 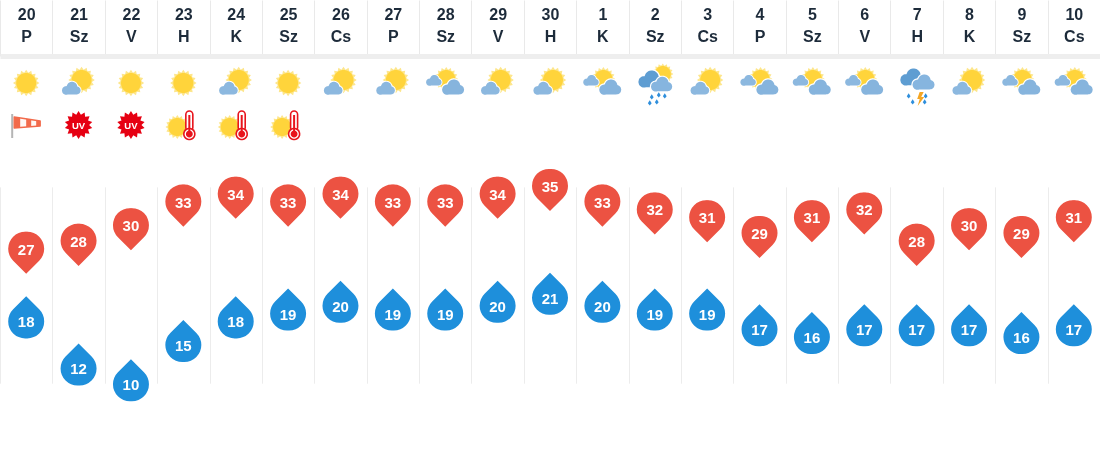 What do you see at coordinates (341, 25) in the screenshot?
I see `x-tick-label: 26 Cs` at bounding box center [341, 25].